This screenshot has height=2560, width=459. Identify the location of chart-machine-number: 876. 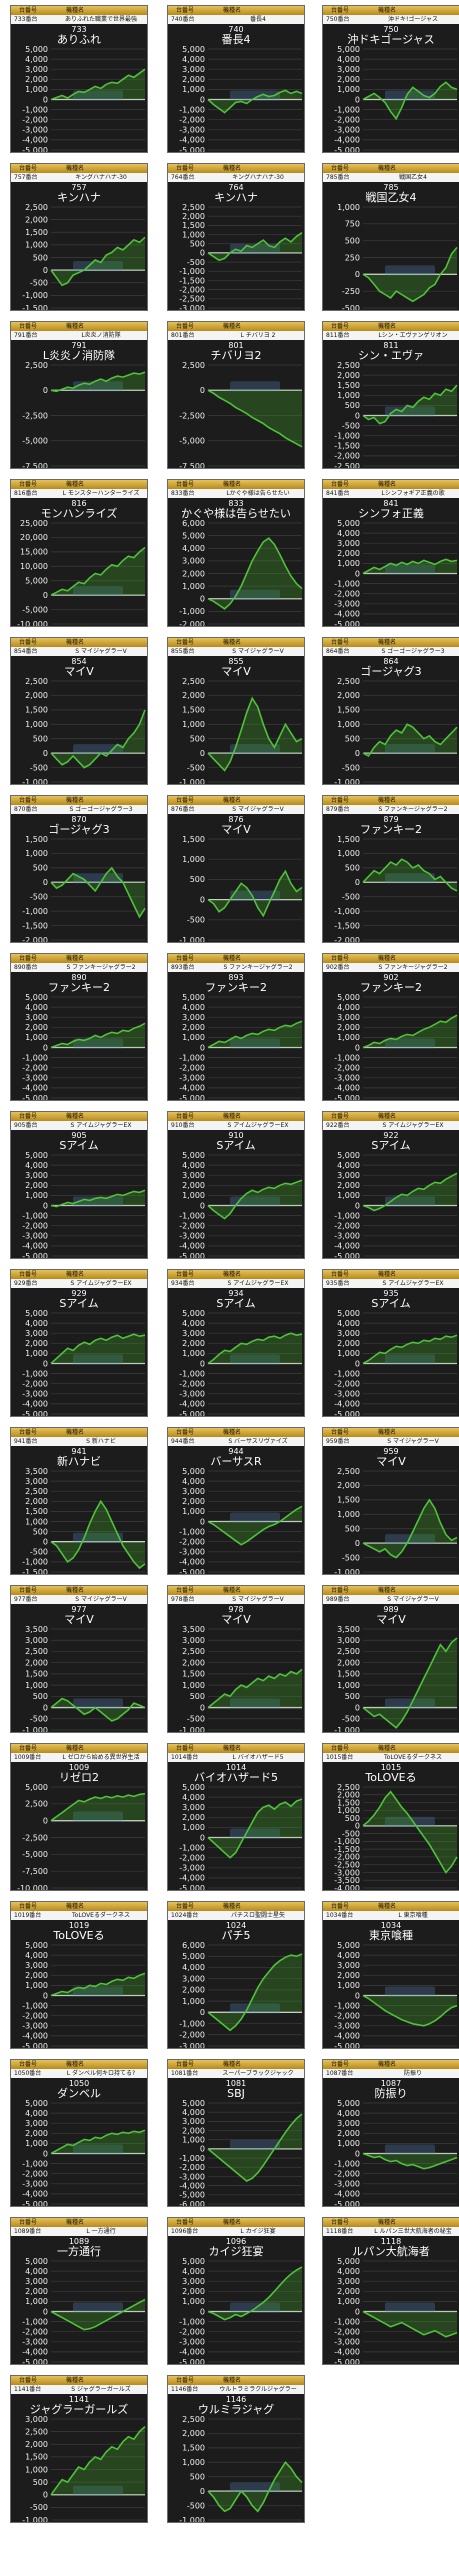
(236, 819).